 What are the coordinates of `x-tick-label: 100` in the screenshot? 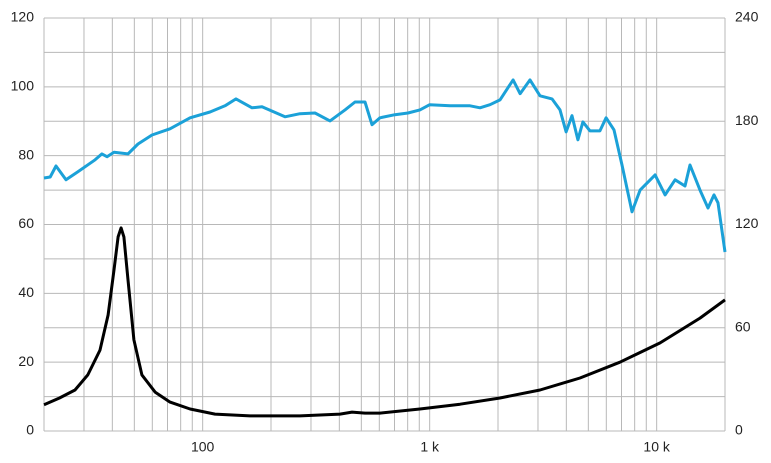 It's located at (203, 447).